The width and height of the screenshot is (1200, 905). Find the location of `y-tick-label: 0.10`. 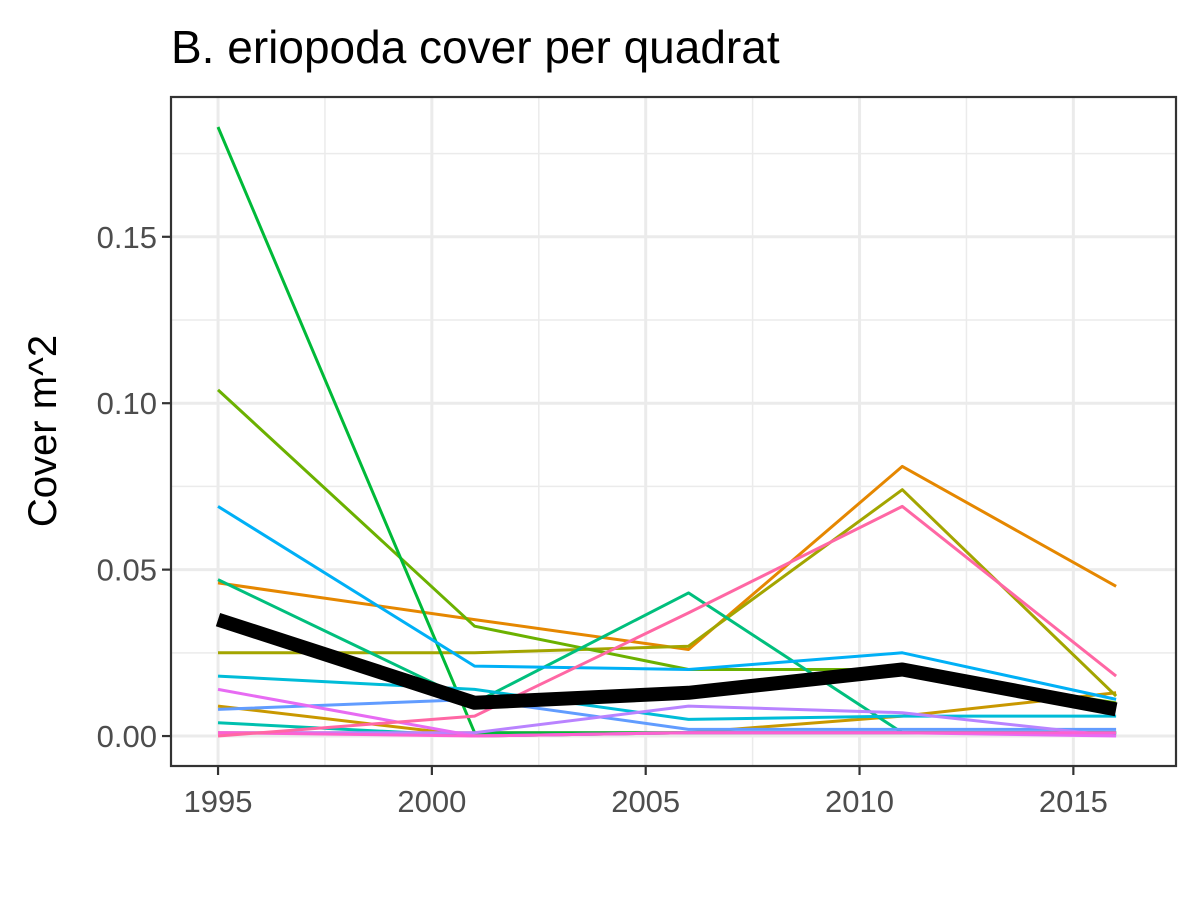

y-tick-label: 0.10 is located at coordinates (127, 403).